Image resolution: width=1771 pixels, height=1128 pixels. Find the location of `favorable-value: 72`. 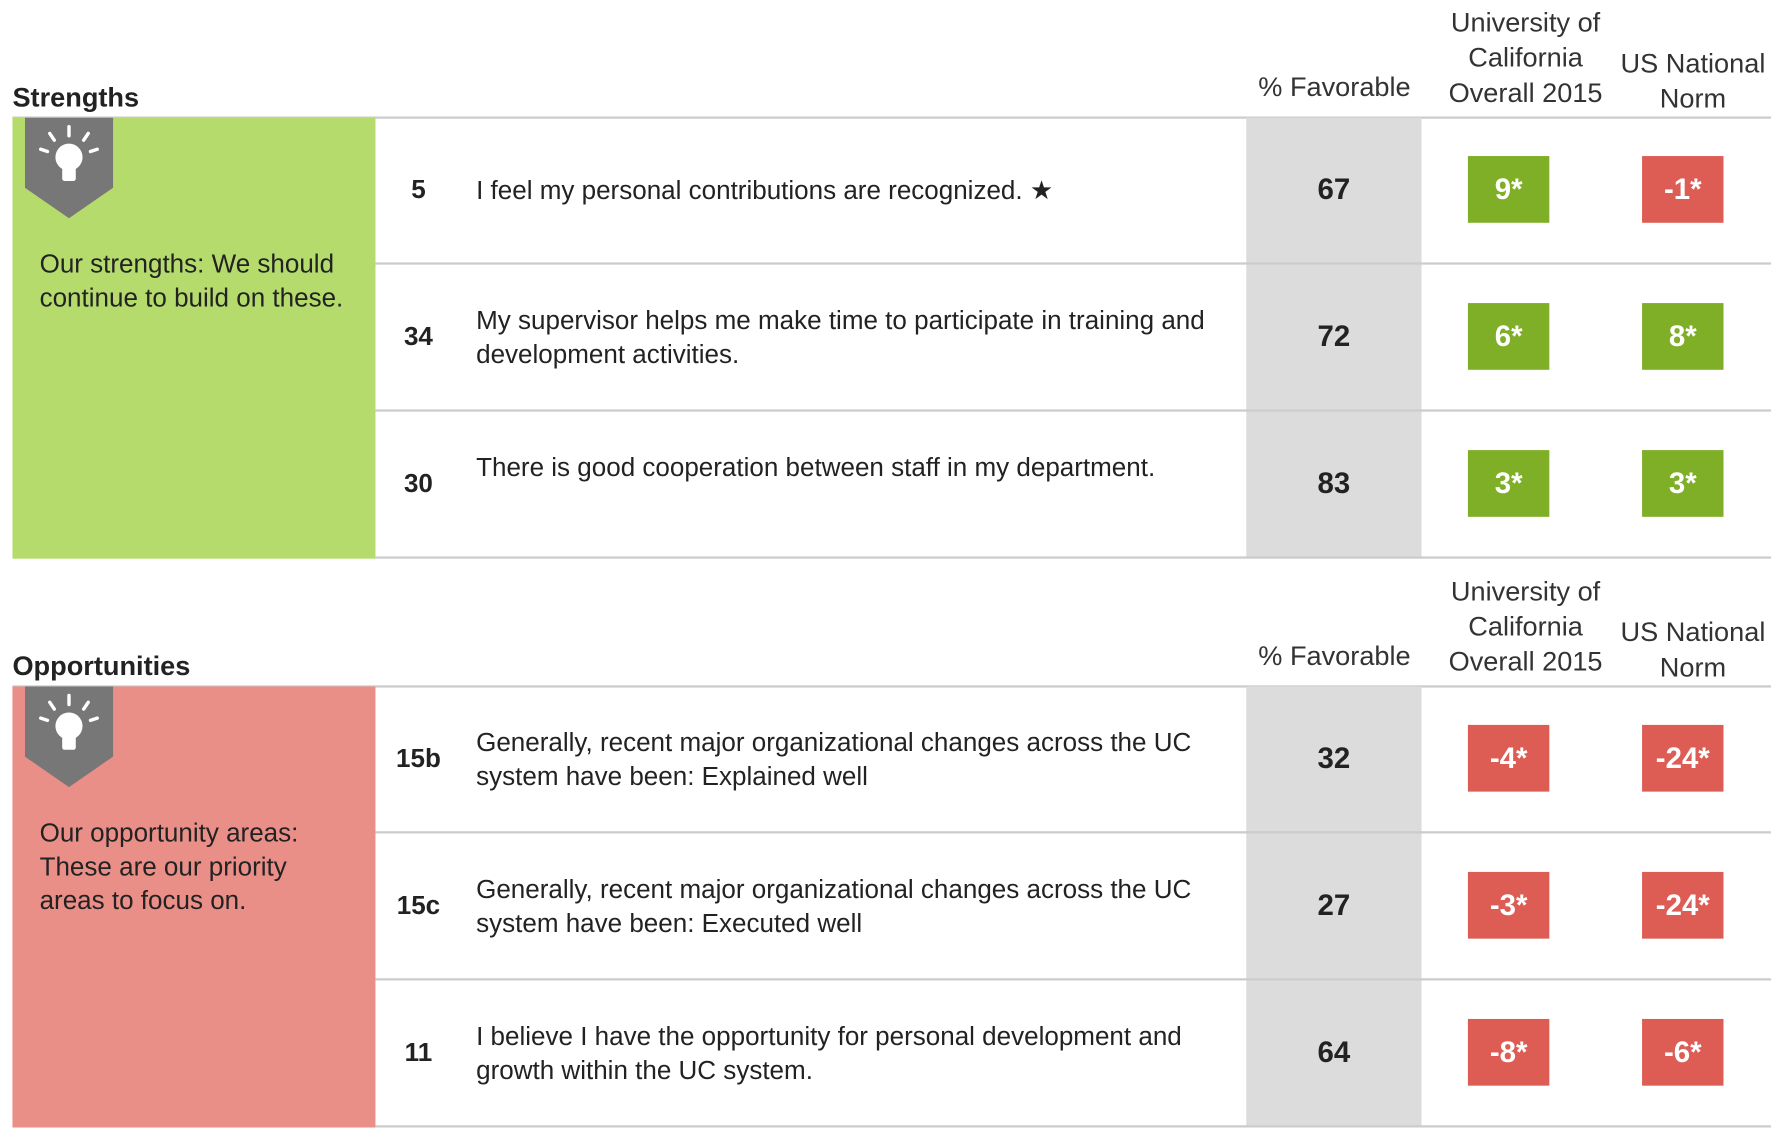

favorable-value: 72 is located at coordinates (1334, 335).